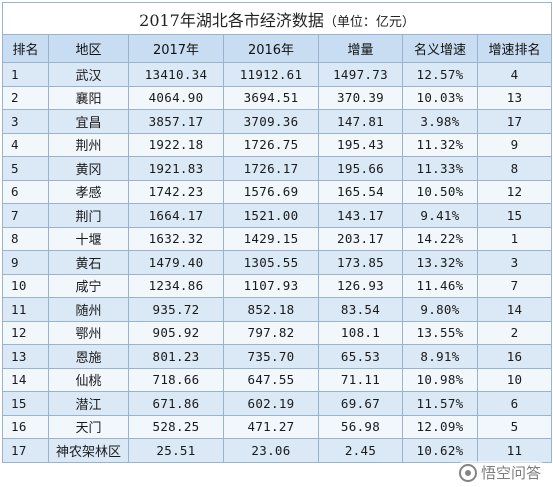  What do you see at coordinates (271, 285) in the screenshot?
I see `cell-2016: 1107.93` at bounding box center [271, 285].